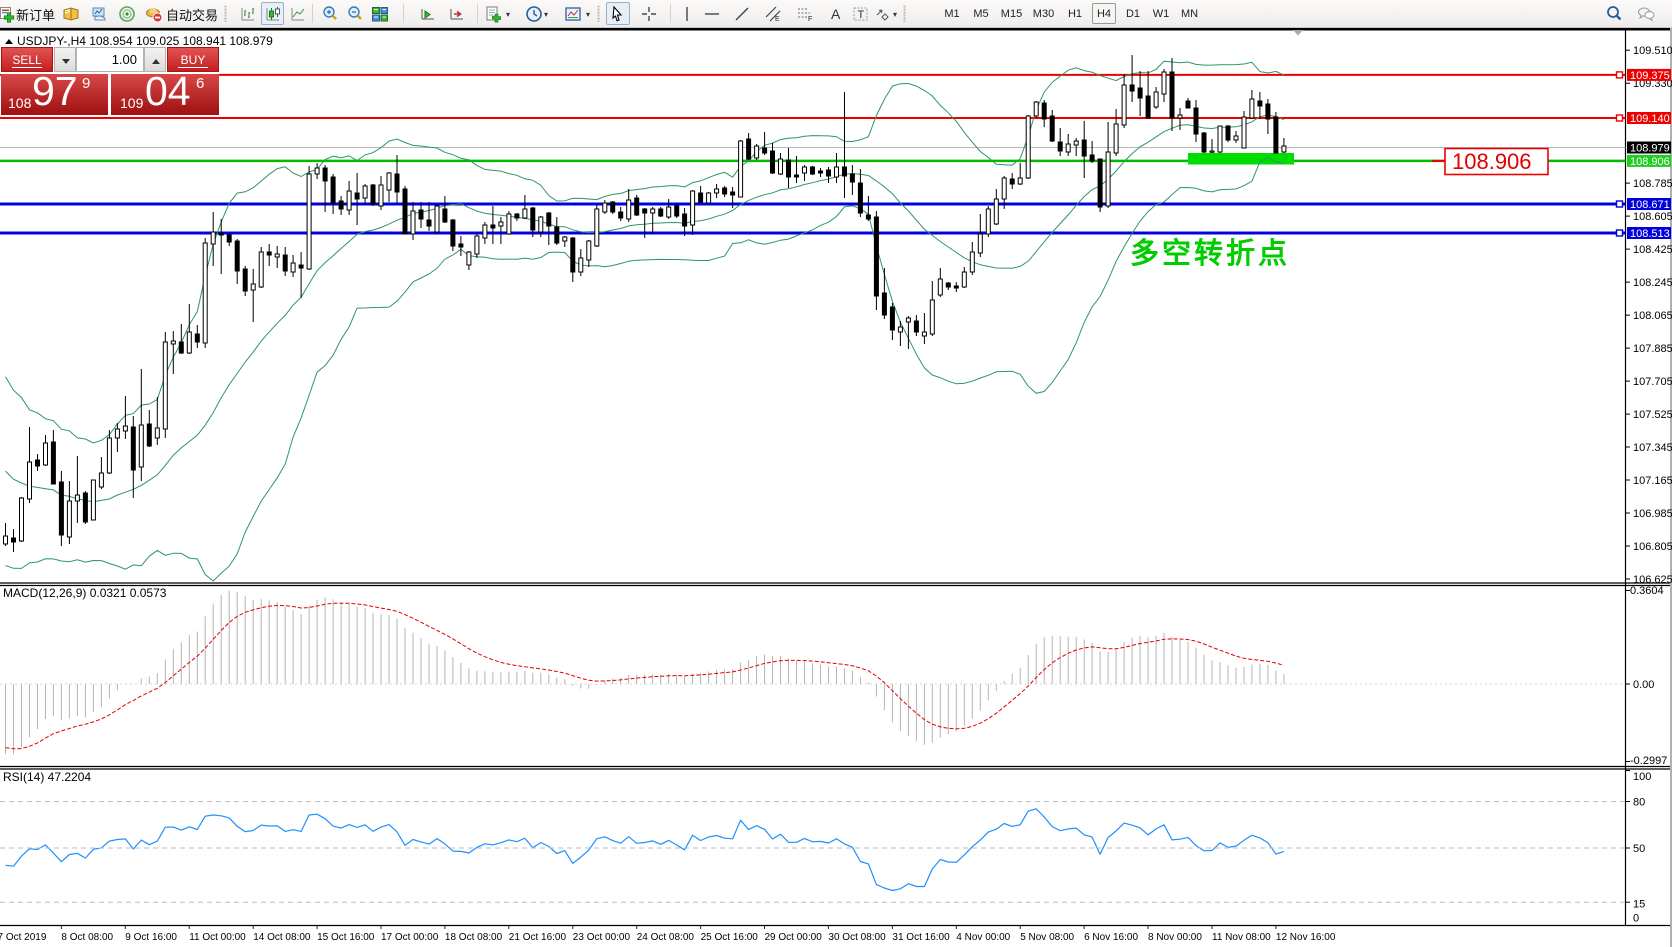 The image size is (1672, 947). Describe the element at coordinates (1652, 514) in the screenshot. I see `svg-text: 106.985` at that location.